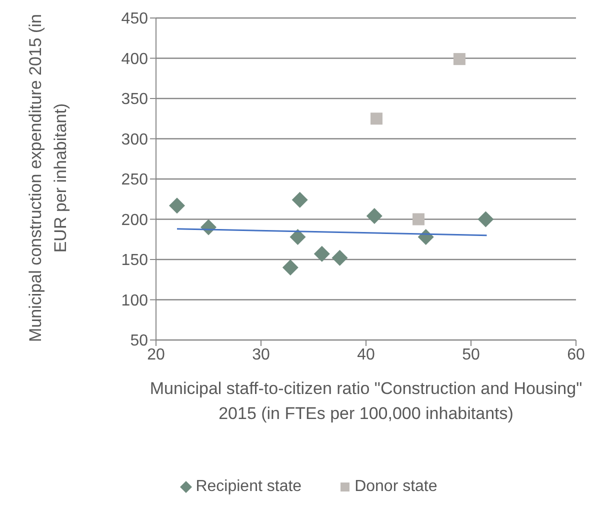  I want to click on y-tick-label: 200, so click(134, 220).